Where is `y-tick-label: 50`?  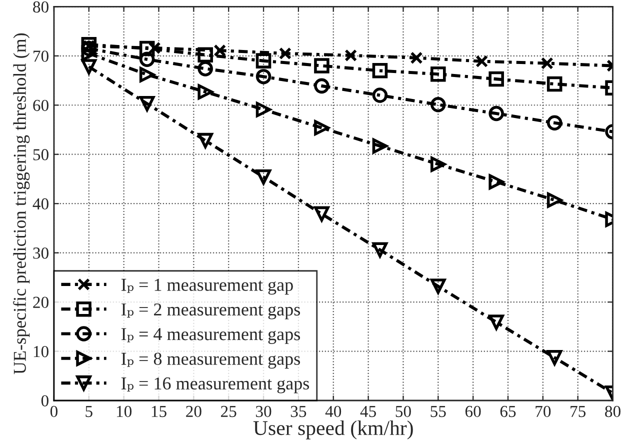
y-tick-label: 50 is located at coordinates (40, 154).